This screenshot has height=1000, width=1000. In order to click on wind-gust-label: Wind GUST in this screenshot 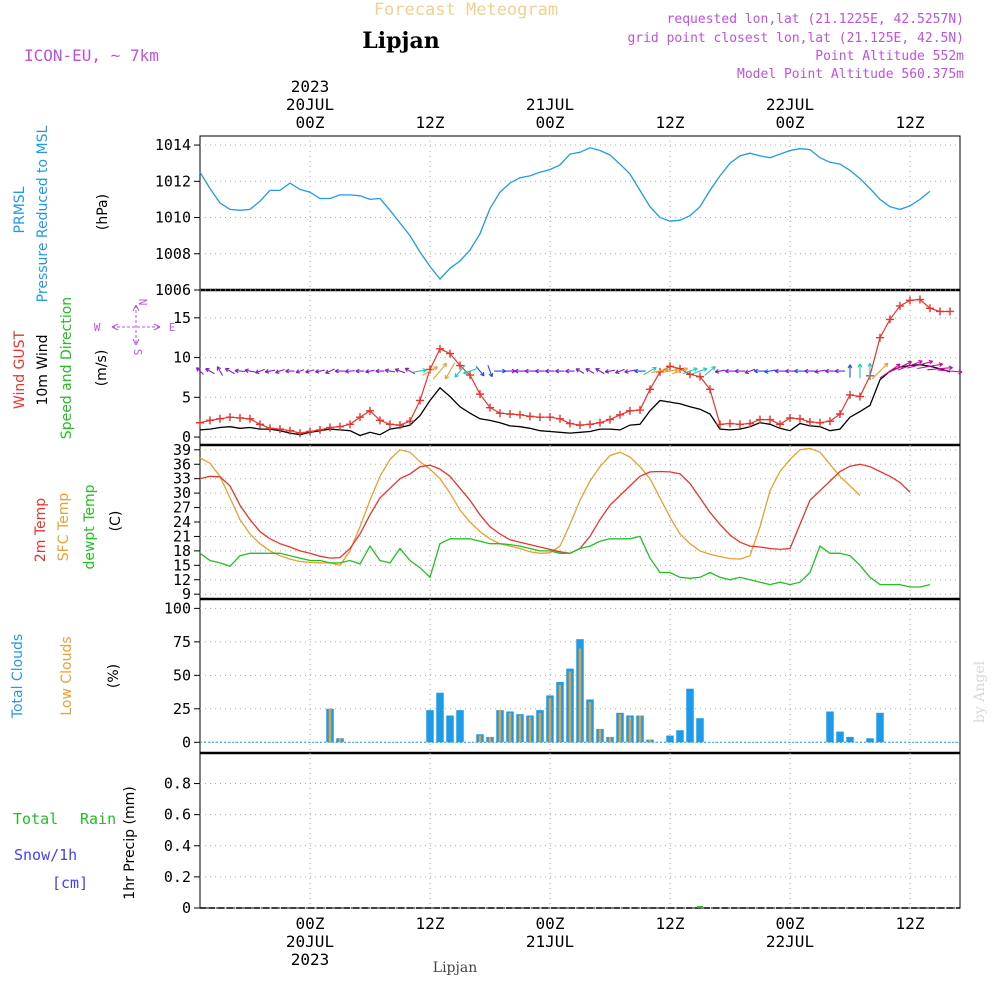, I will do `click(20, 369)`.